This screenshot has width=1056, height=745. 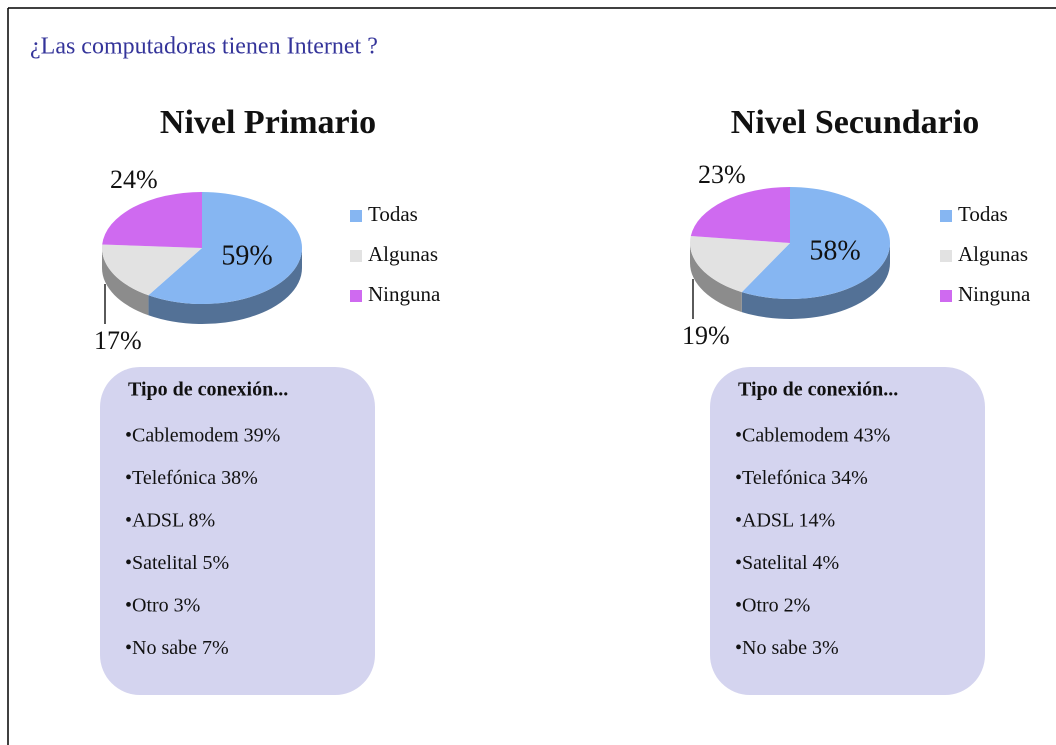 What do you see at coordinates (787, 563) in the screenshot?
I see `box-item: •Satelital 4%` at bounding box center [787, 563].